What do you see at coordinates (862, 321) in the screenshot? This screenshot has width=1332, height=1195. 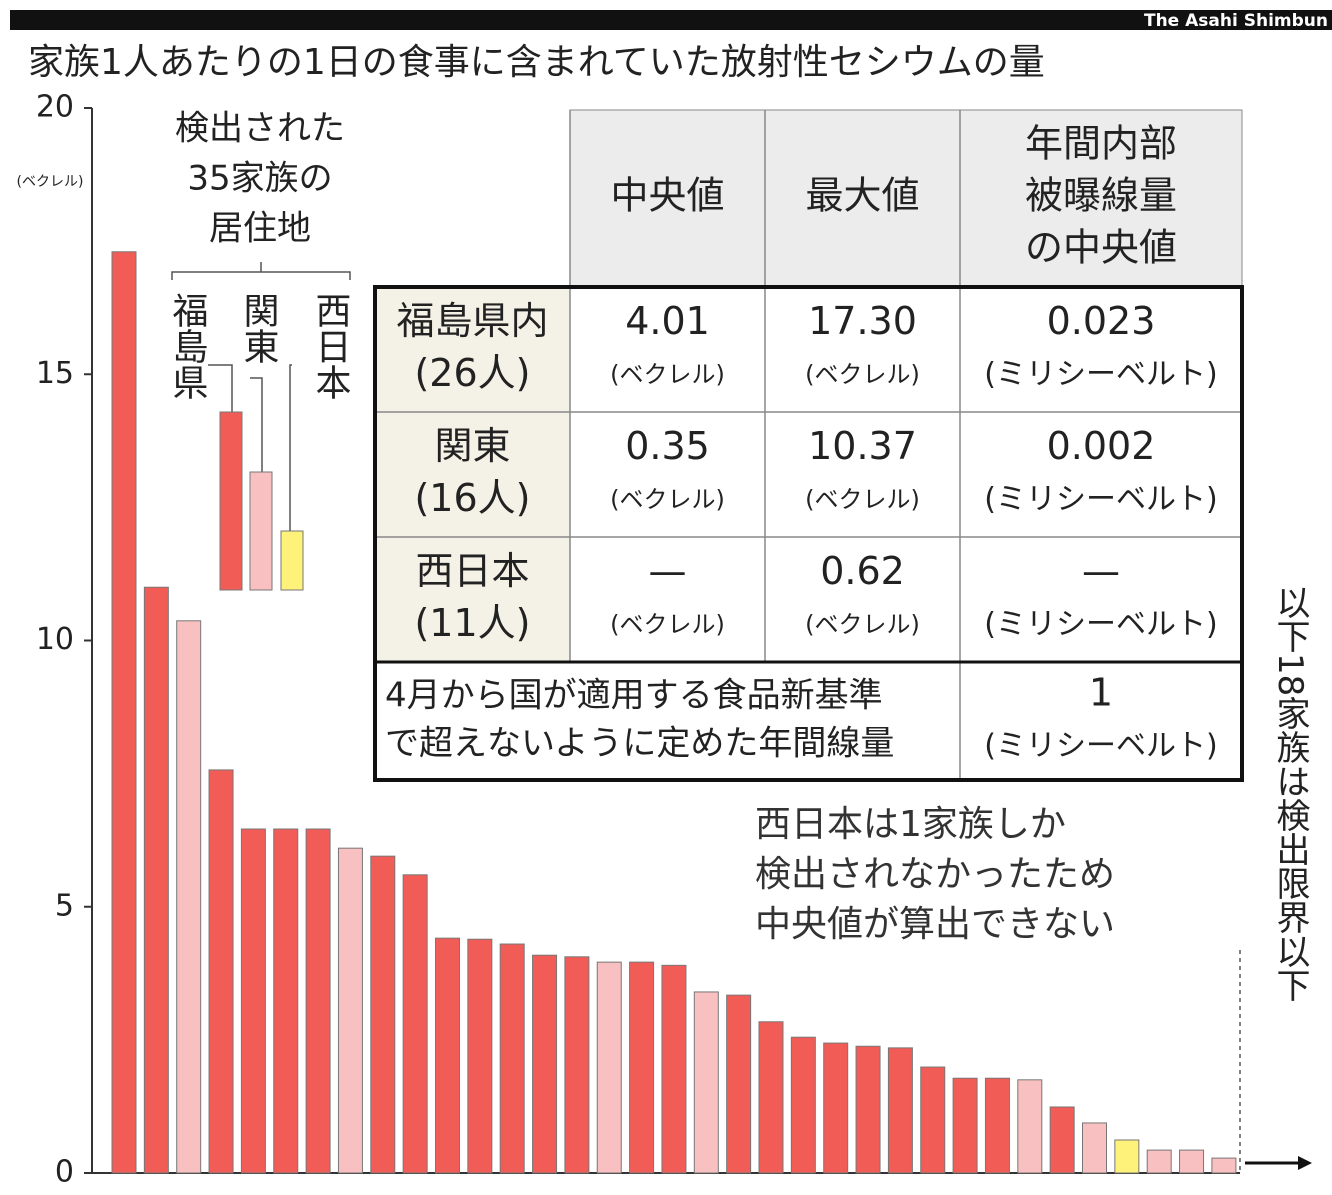 I see `table-cell: 17.30` at bounding box center [862, 321].